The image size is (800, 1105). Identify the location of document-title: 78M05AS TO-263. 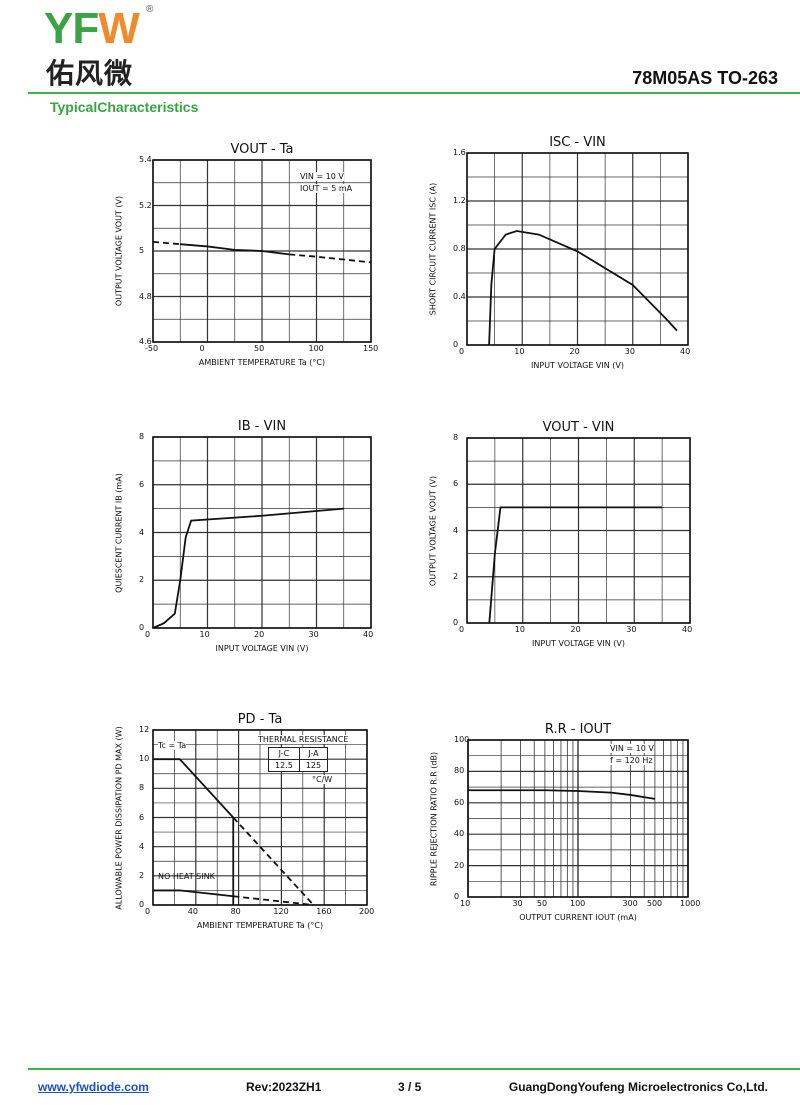
(705, 78).